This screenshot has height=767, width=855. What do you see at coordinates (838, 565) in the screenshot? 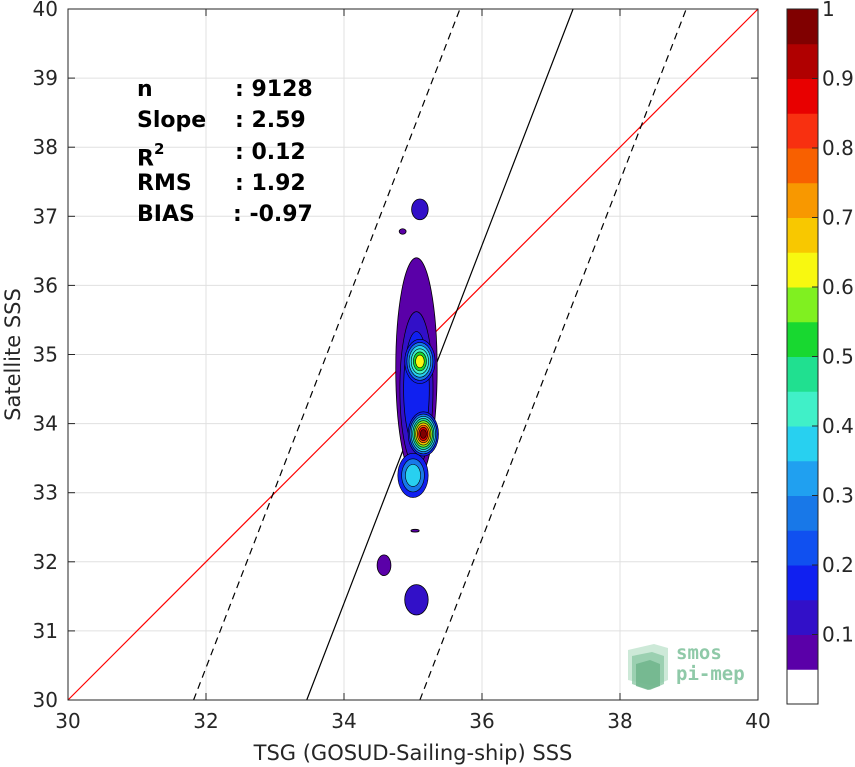
I see `colorbar-tick-label: 0.2` at bounding box center [838, 565].